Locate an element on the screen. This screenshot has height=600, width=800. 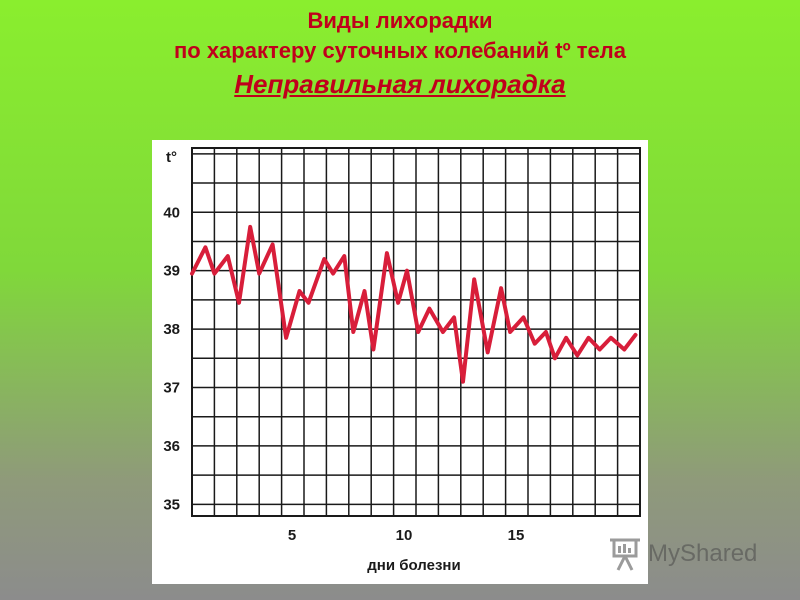
y-axis-label: t° is located at coordinates (171, 157).